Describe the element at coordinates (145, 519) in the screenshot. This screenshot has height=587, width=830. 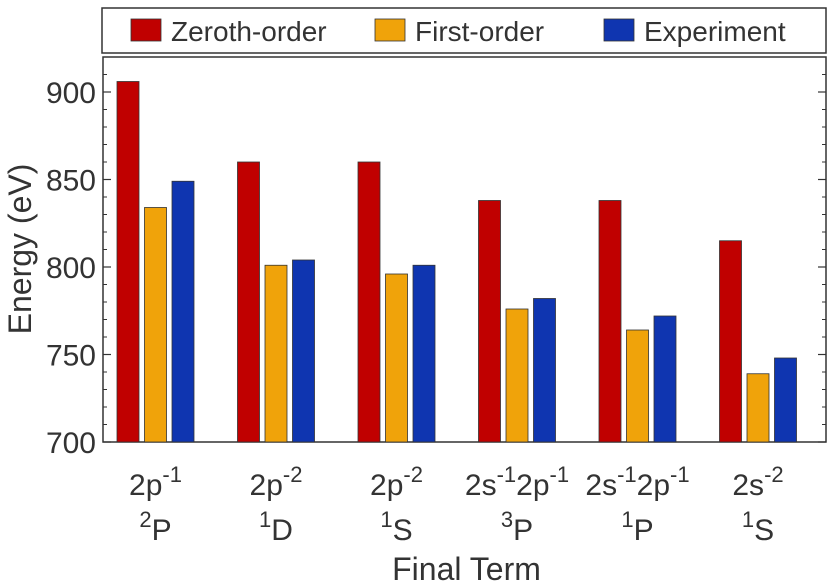
I see `superscript: 2` at that location.